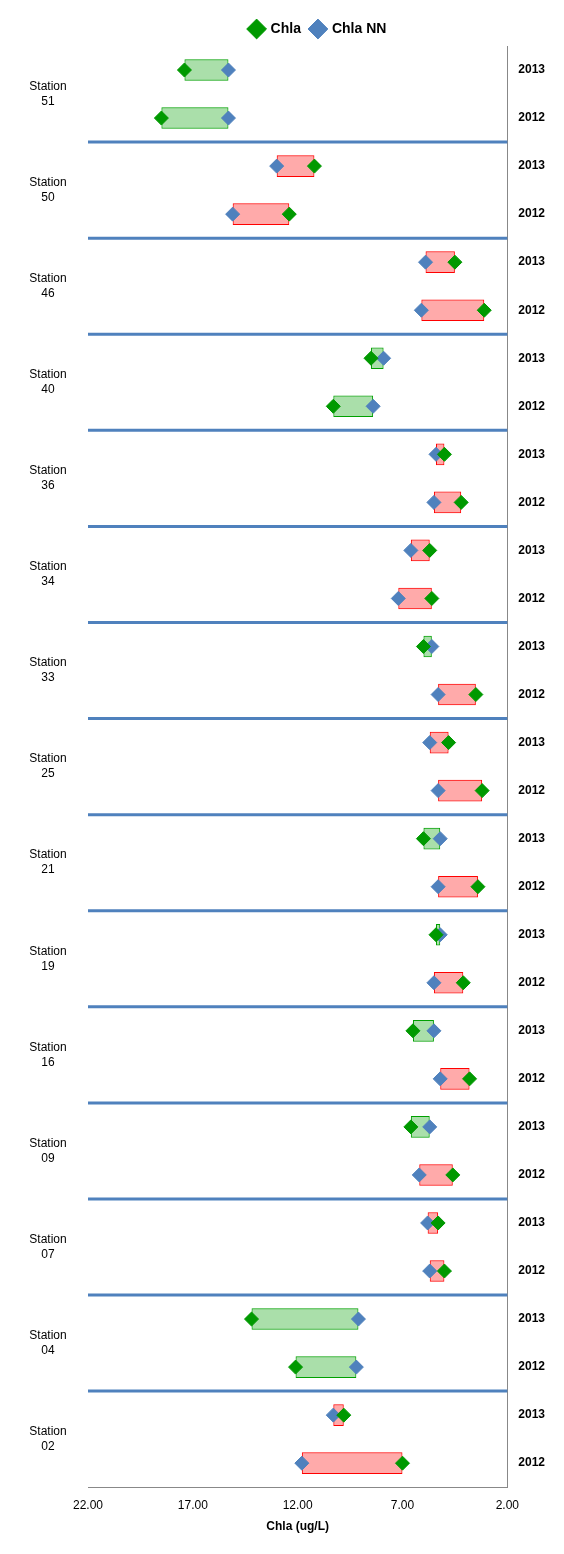 Image resolution: width=564 pixels, height=1554 pixels. Describe the element at coordinates (88, 1504) in the screenshot. I see `x-tick-label: 22.00` at that location.